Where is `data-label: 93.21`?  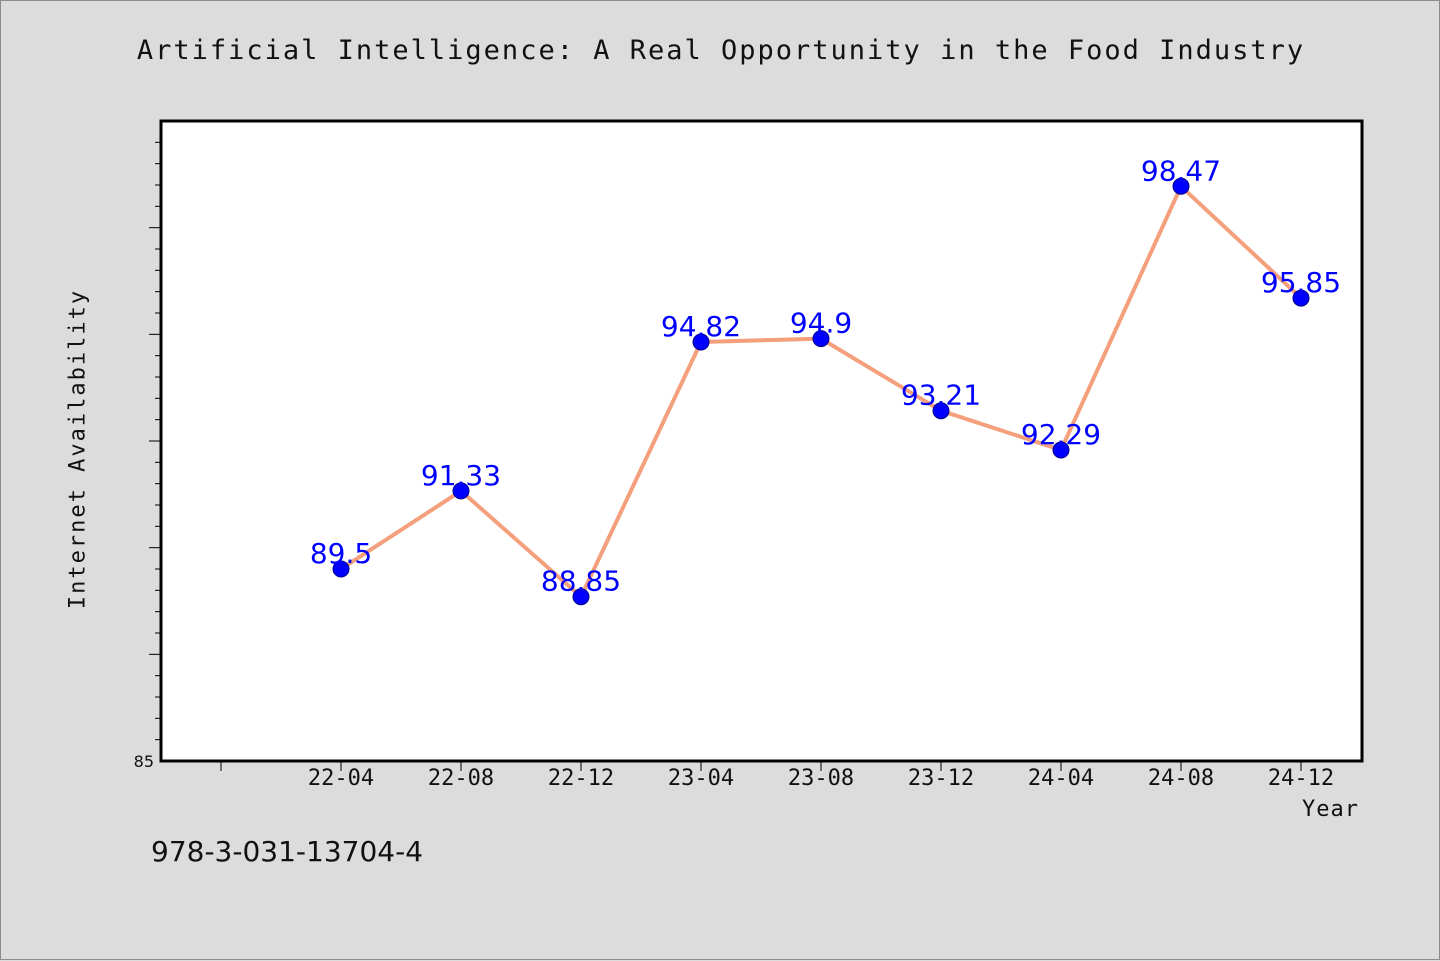 data-label: 93.21 is located at coordinates (941, 395).